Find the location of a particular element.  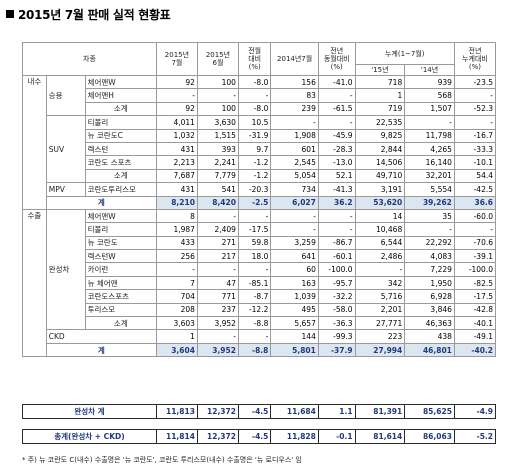

value-cell: -8.8 is located at coordinates (254, 350).